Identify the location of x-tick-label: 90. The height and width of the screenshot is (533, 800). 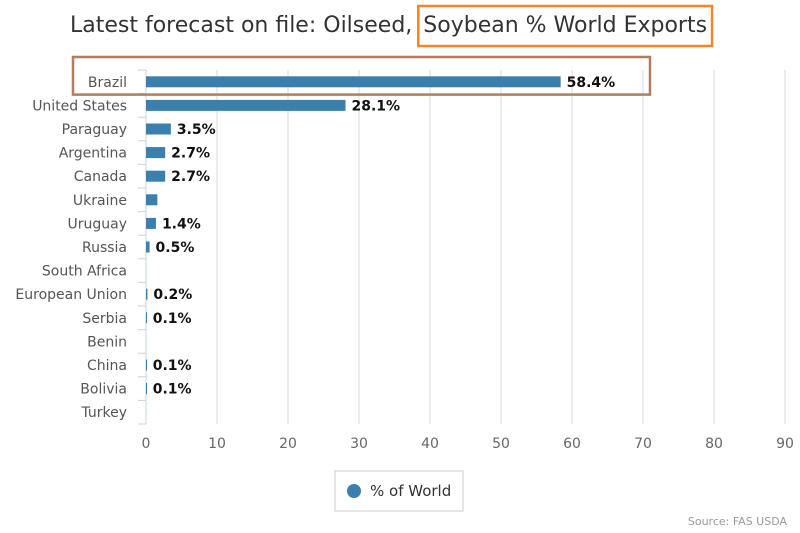
(785, 444).